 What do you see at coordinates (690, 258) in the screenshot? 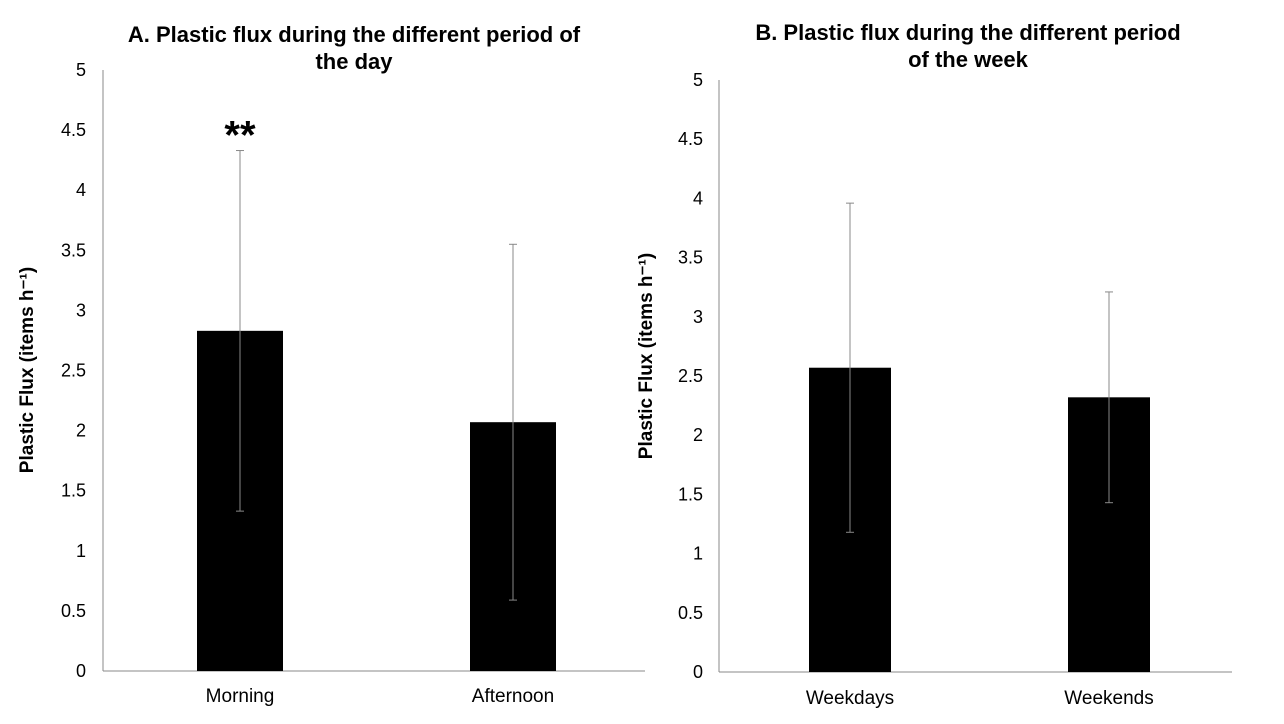
I see `panel-b-y-tick-label: 3.5` at bounding box center [690, 258].